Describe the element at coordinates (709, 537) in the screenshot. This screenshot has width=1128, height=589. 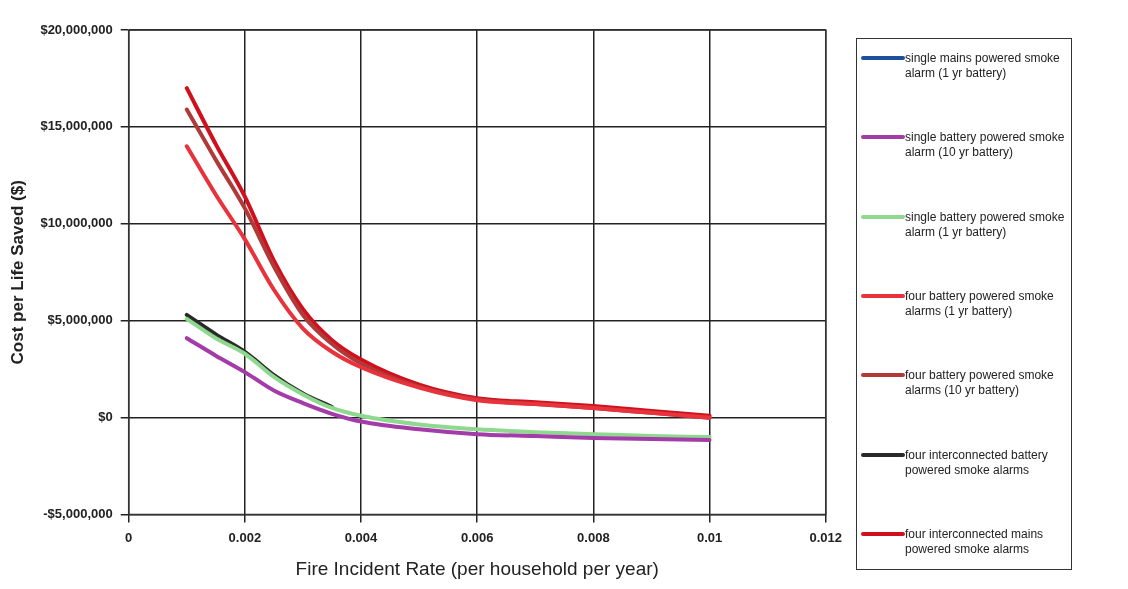
I see `x-tick-label: 0.01` at that location.